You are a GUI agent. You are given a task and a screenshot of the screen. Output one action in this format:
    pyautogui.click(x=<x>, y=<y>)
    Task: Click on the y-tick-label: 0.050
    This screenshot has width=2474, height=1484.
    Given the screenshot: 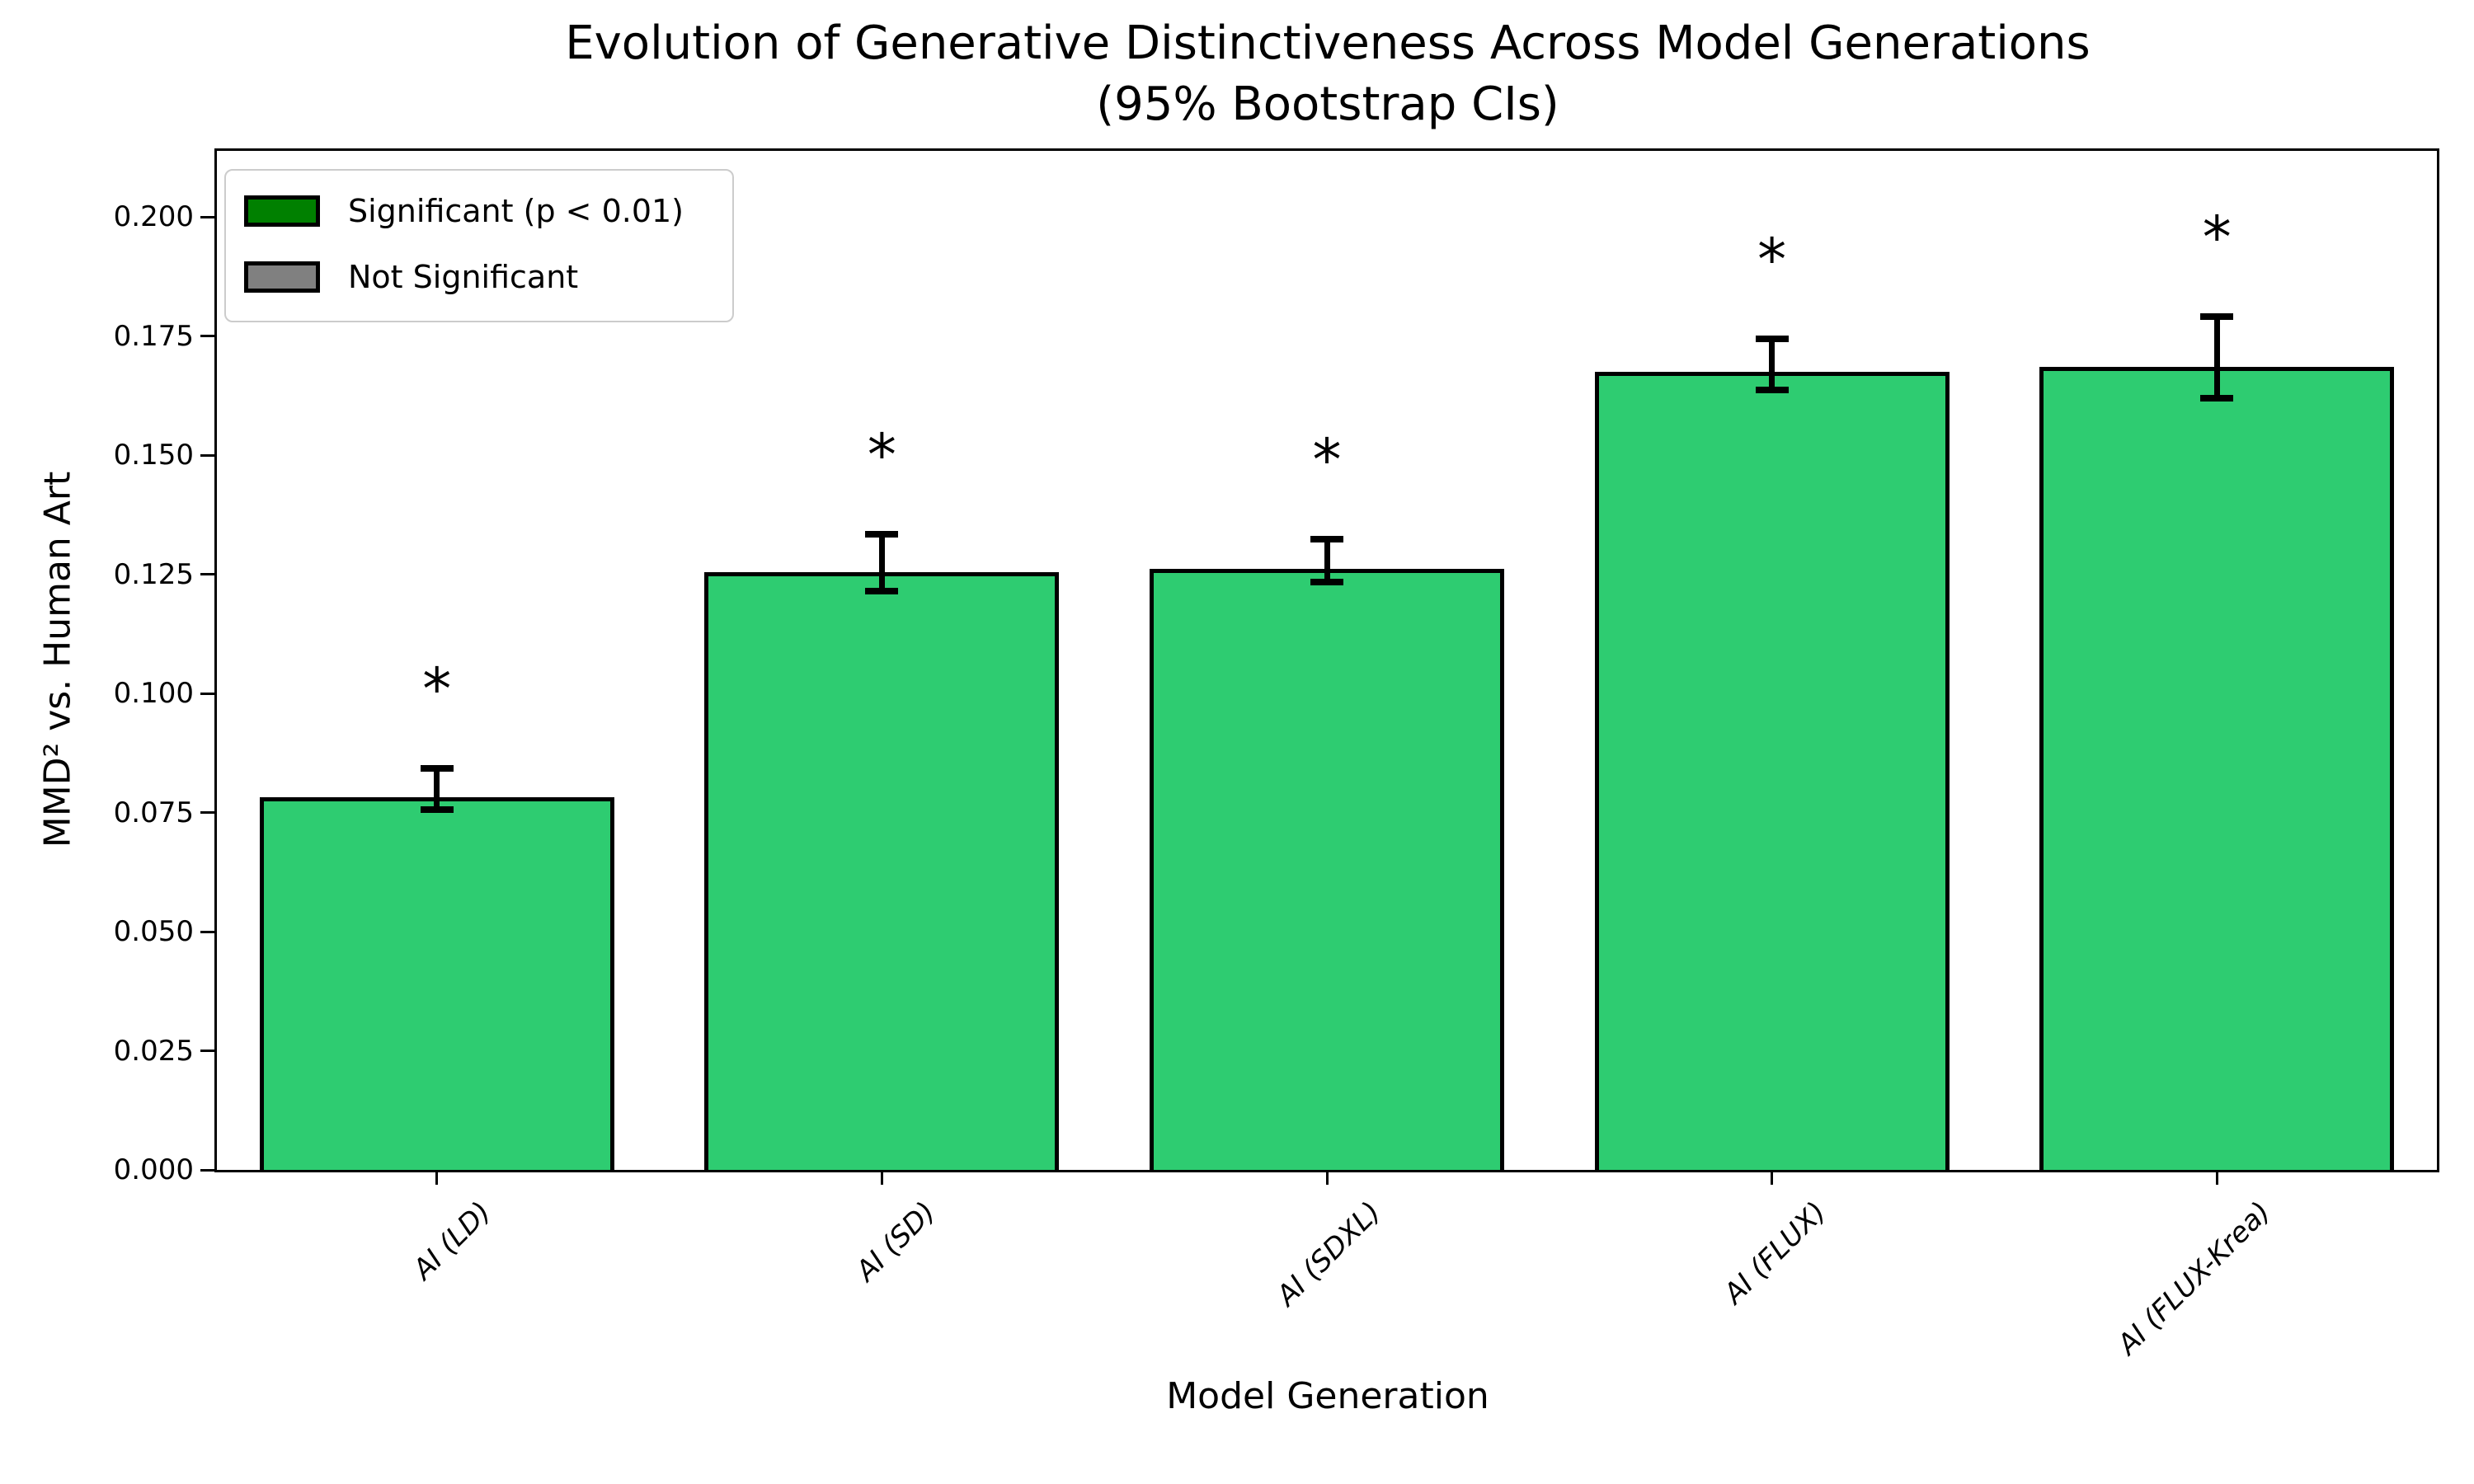 What is the action you would take?
    pyautogui.click(x=153, y=932)
    